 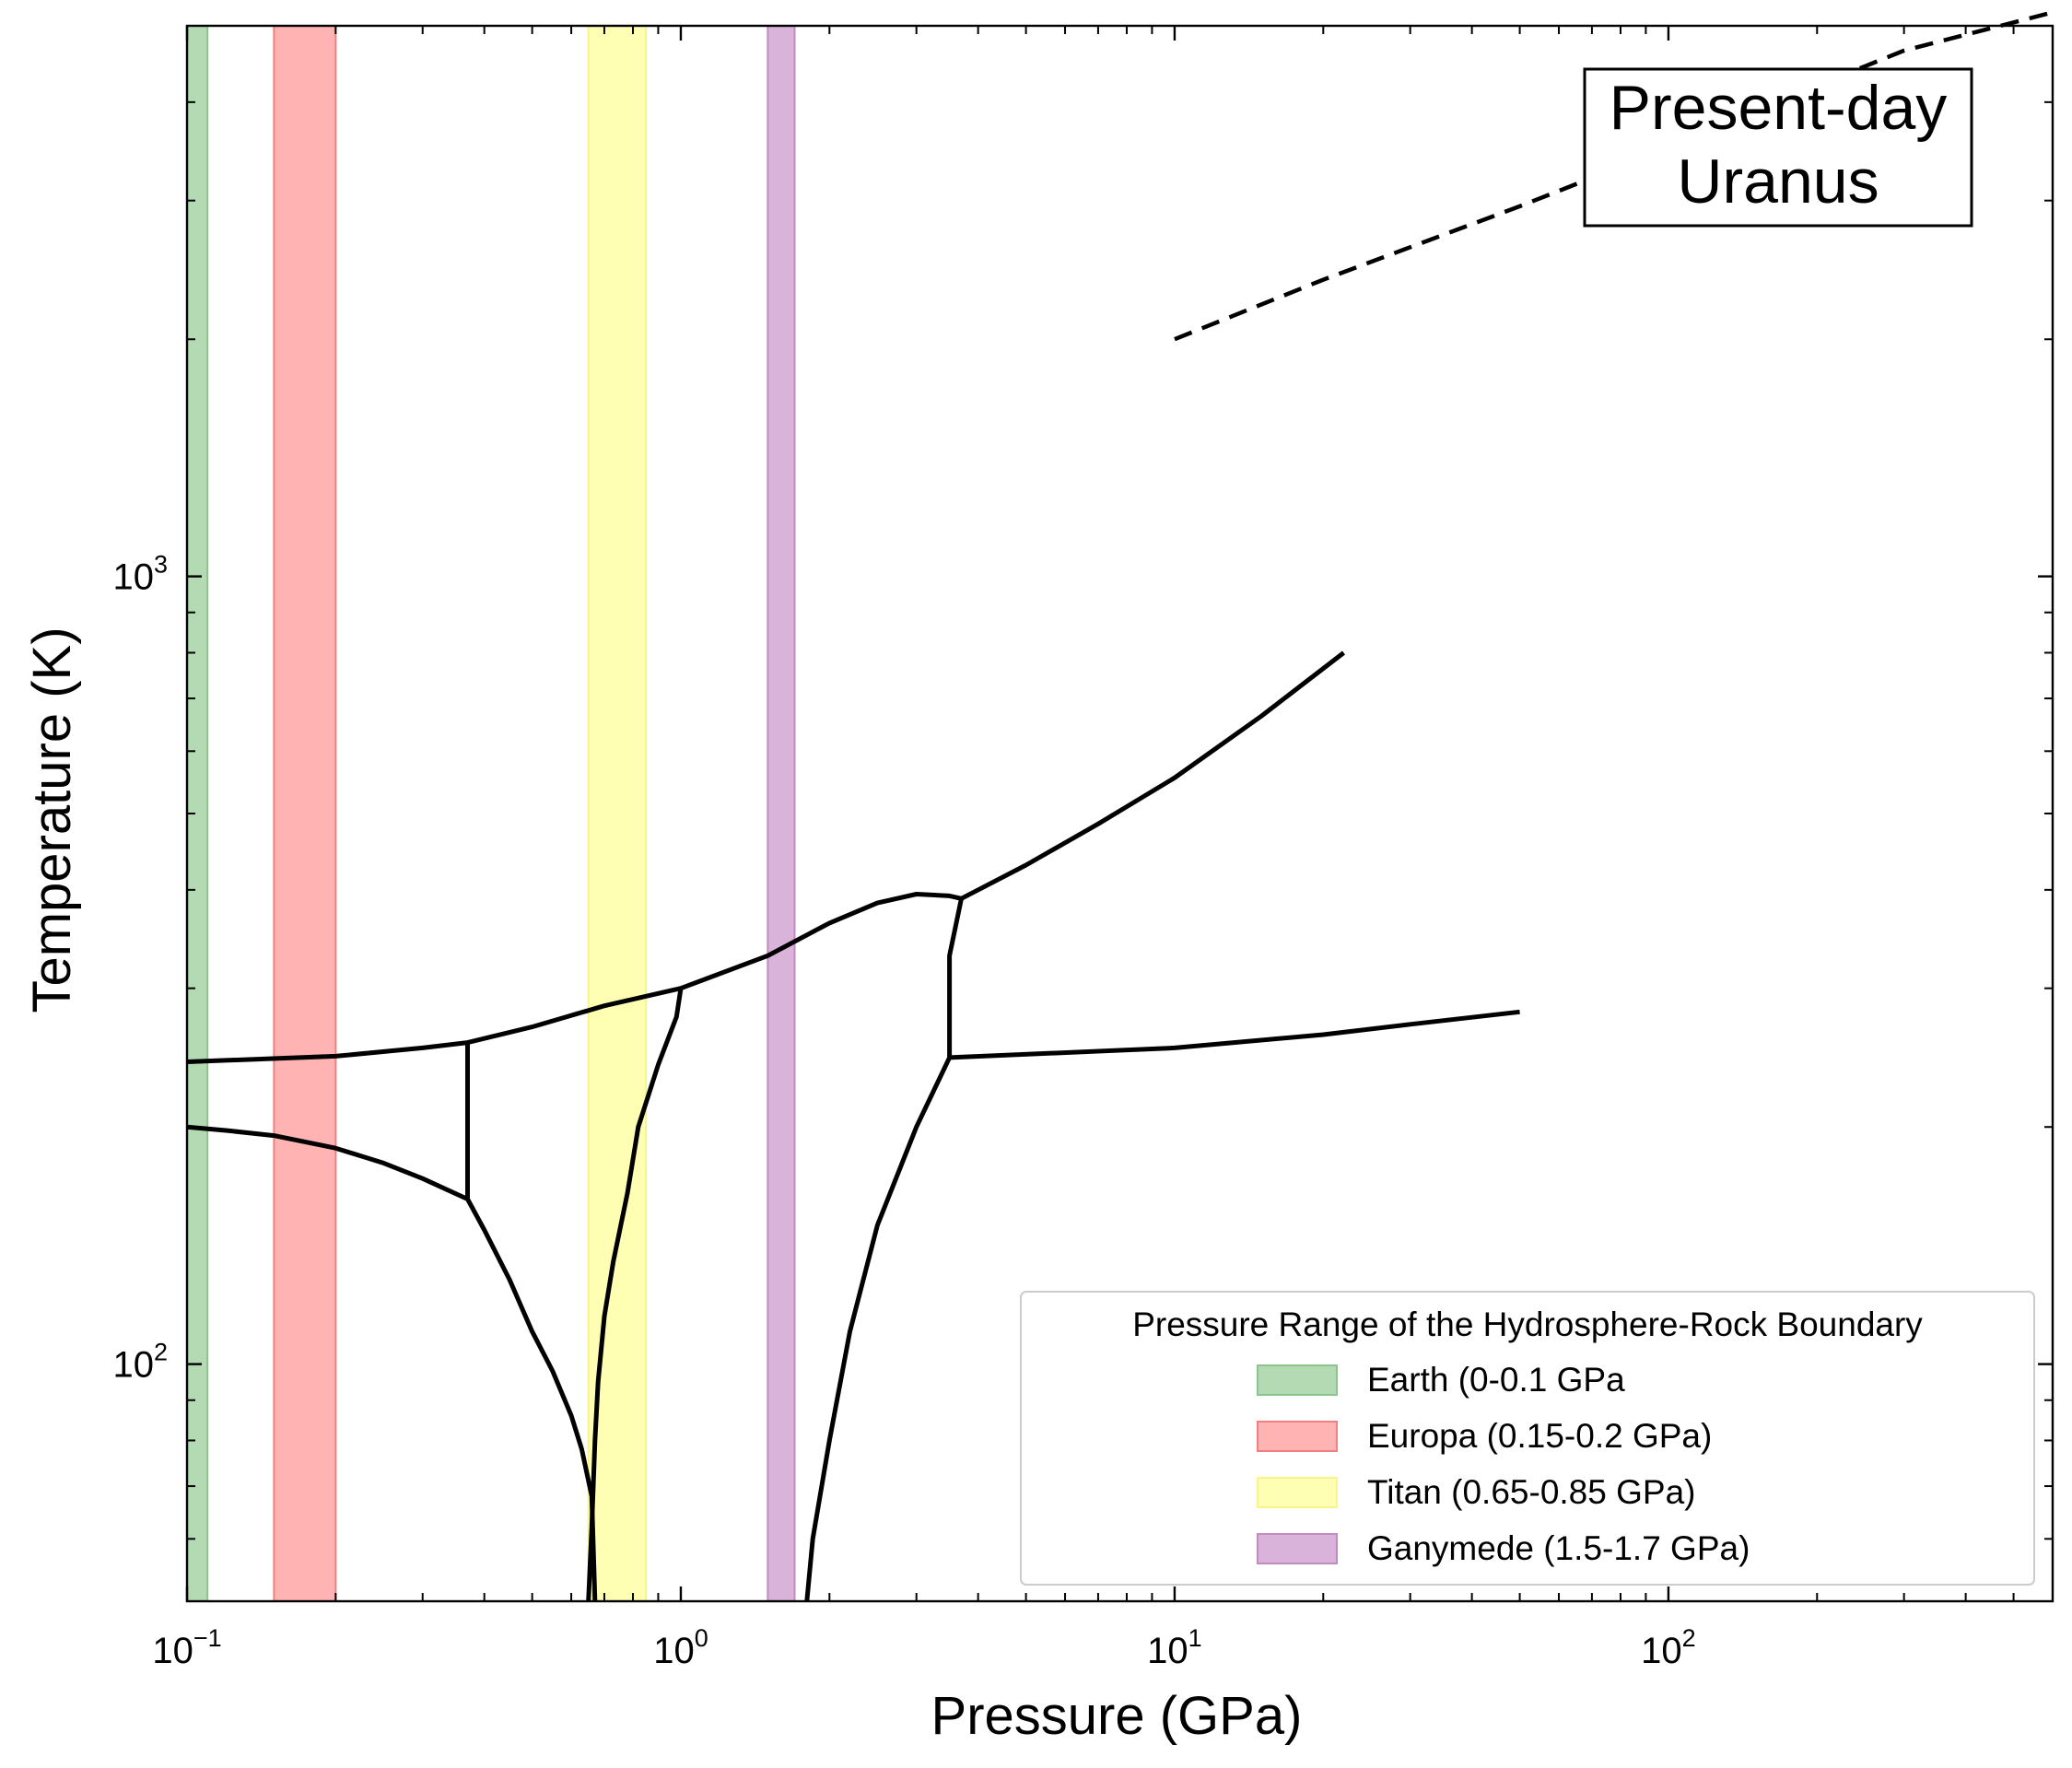 I want to click on annotation-box, so click(x=1778, y=147).